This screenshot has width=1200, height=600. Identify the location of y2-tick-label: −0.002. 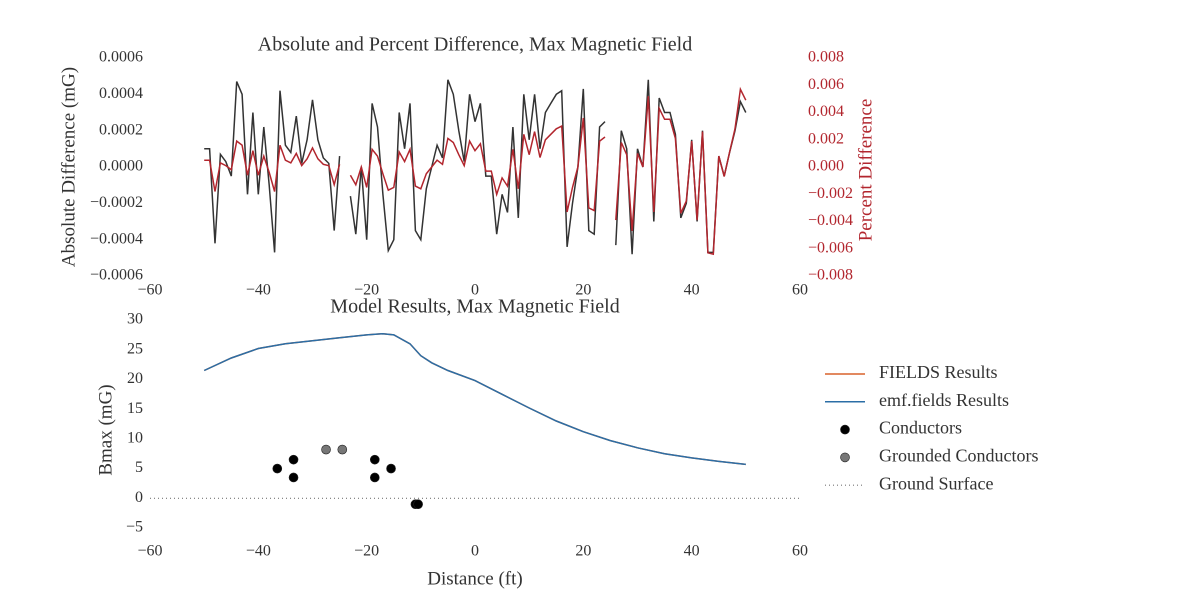
(830, 193).